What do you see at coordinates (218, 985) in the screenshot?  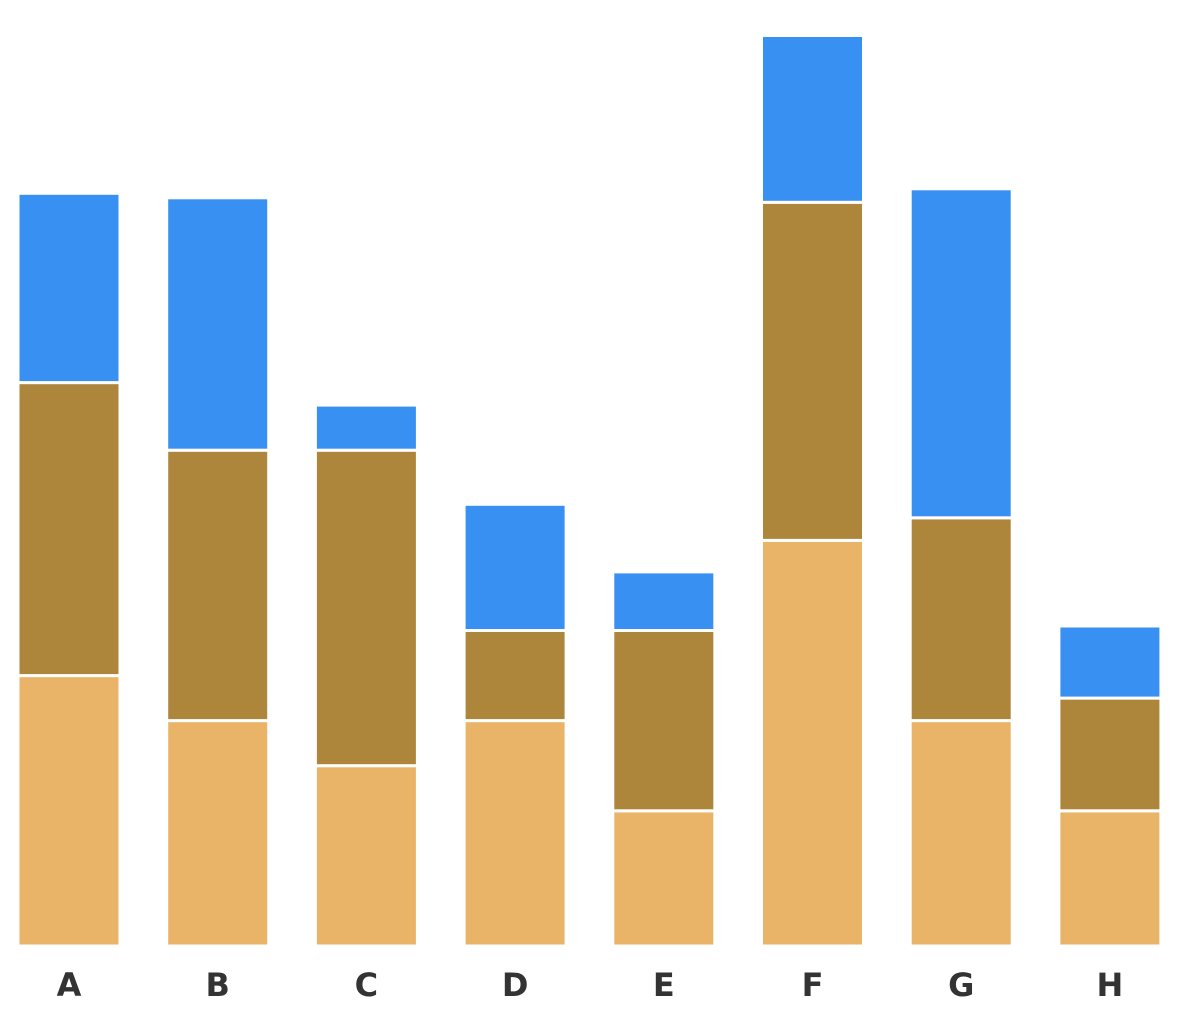 I see `x-tick-label: B` at bounding box center [218, 985].